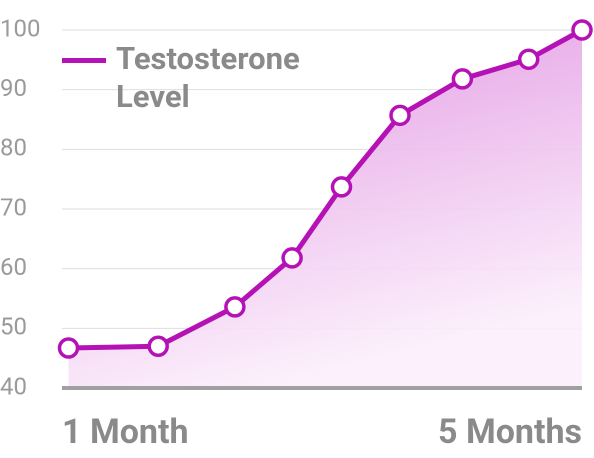 This screenshot has height=458, width=594. What do you see at coordinates (20, 28) in the screenshot?
I see `y-tick-label: 100` at bounding box center [20, 28].